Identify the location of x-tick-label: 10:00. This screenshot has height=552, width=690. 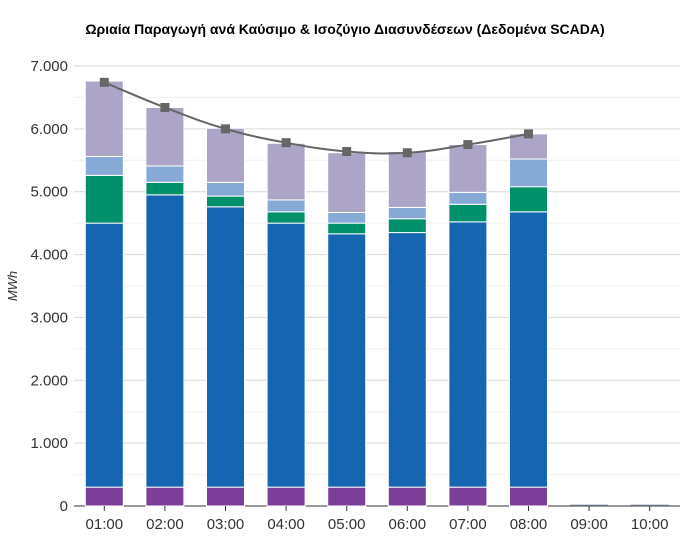
(650, 524).